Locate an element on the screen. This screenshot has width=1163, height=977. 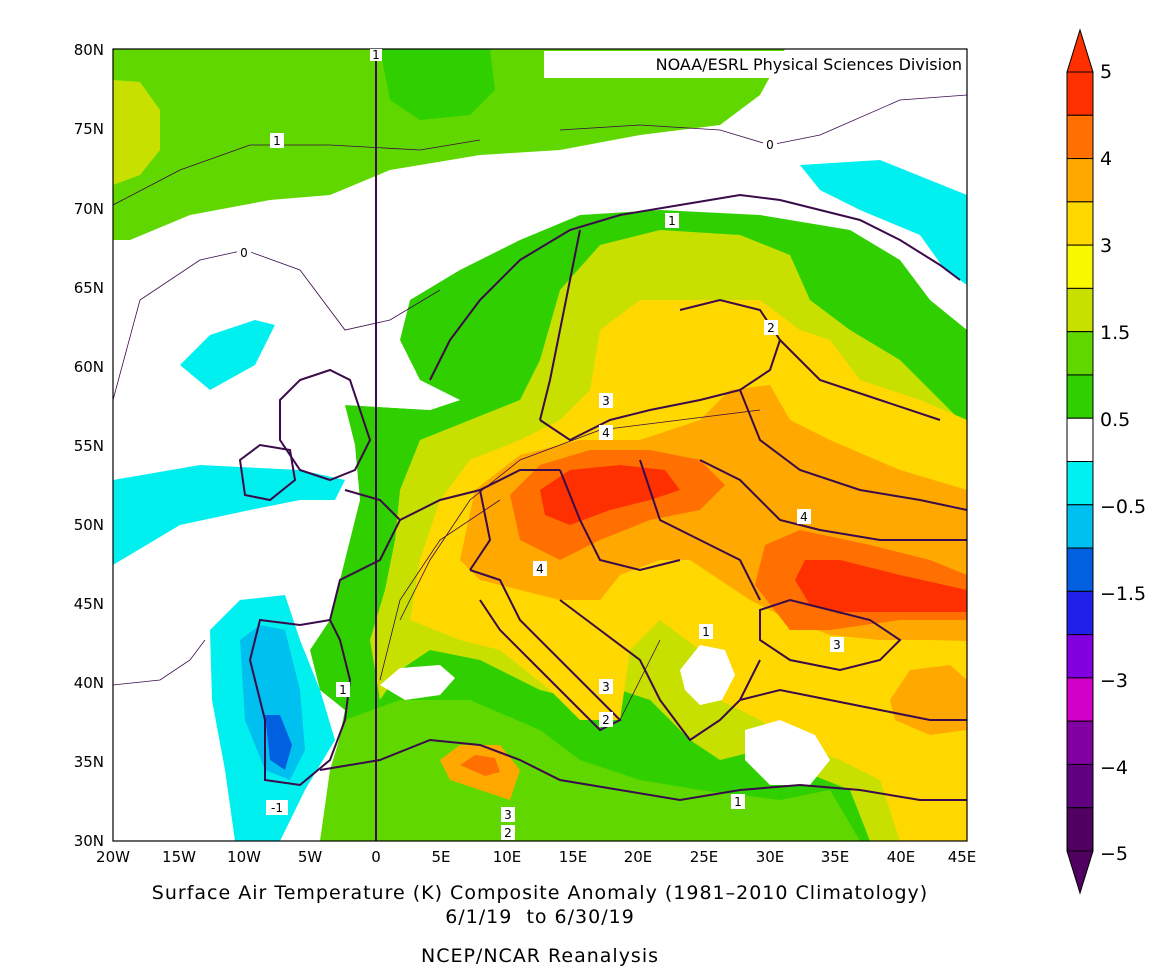
colorbar-label: −5 is located at coordinates (1114, 854).